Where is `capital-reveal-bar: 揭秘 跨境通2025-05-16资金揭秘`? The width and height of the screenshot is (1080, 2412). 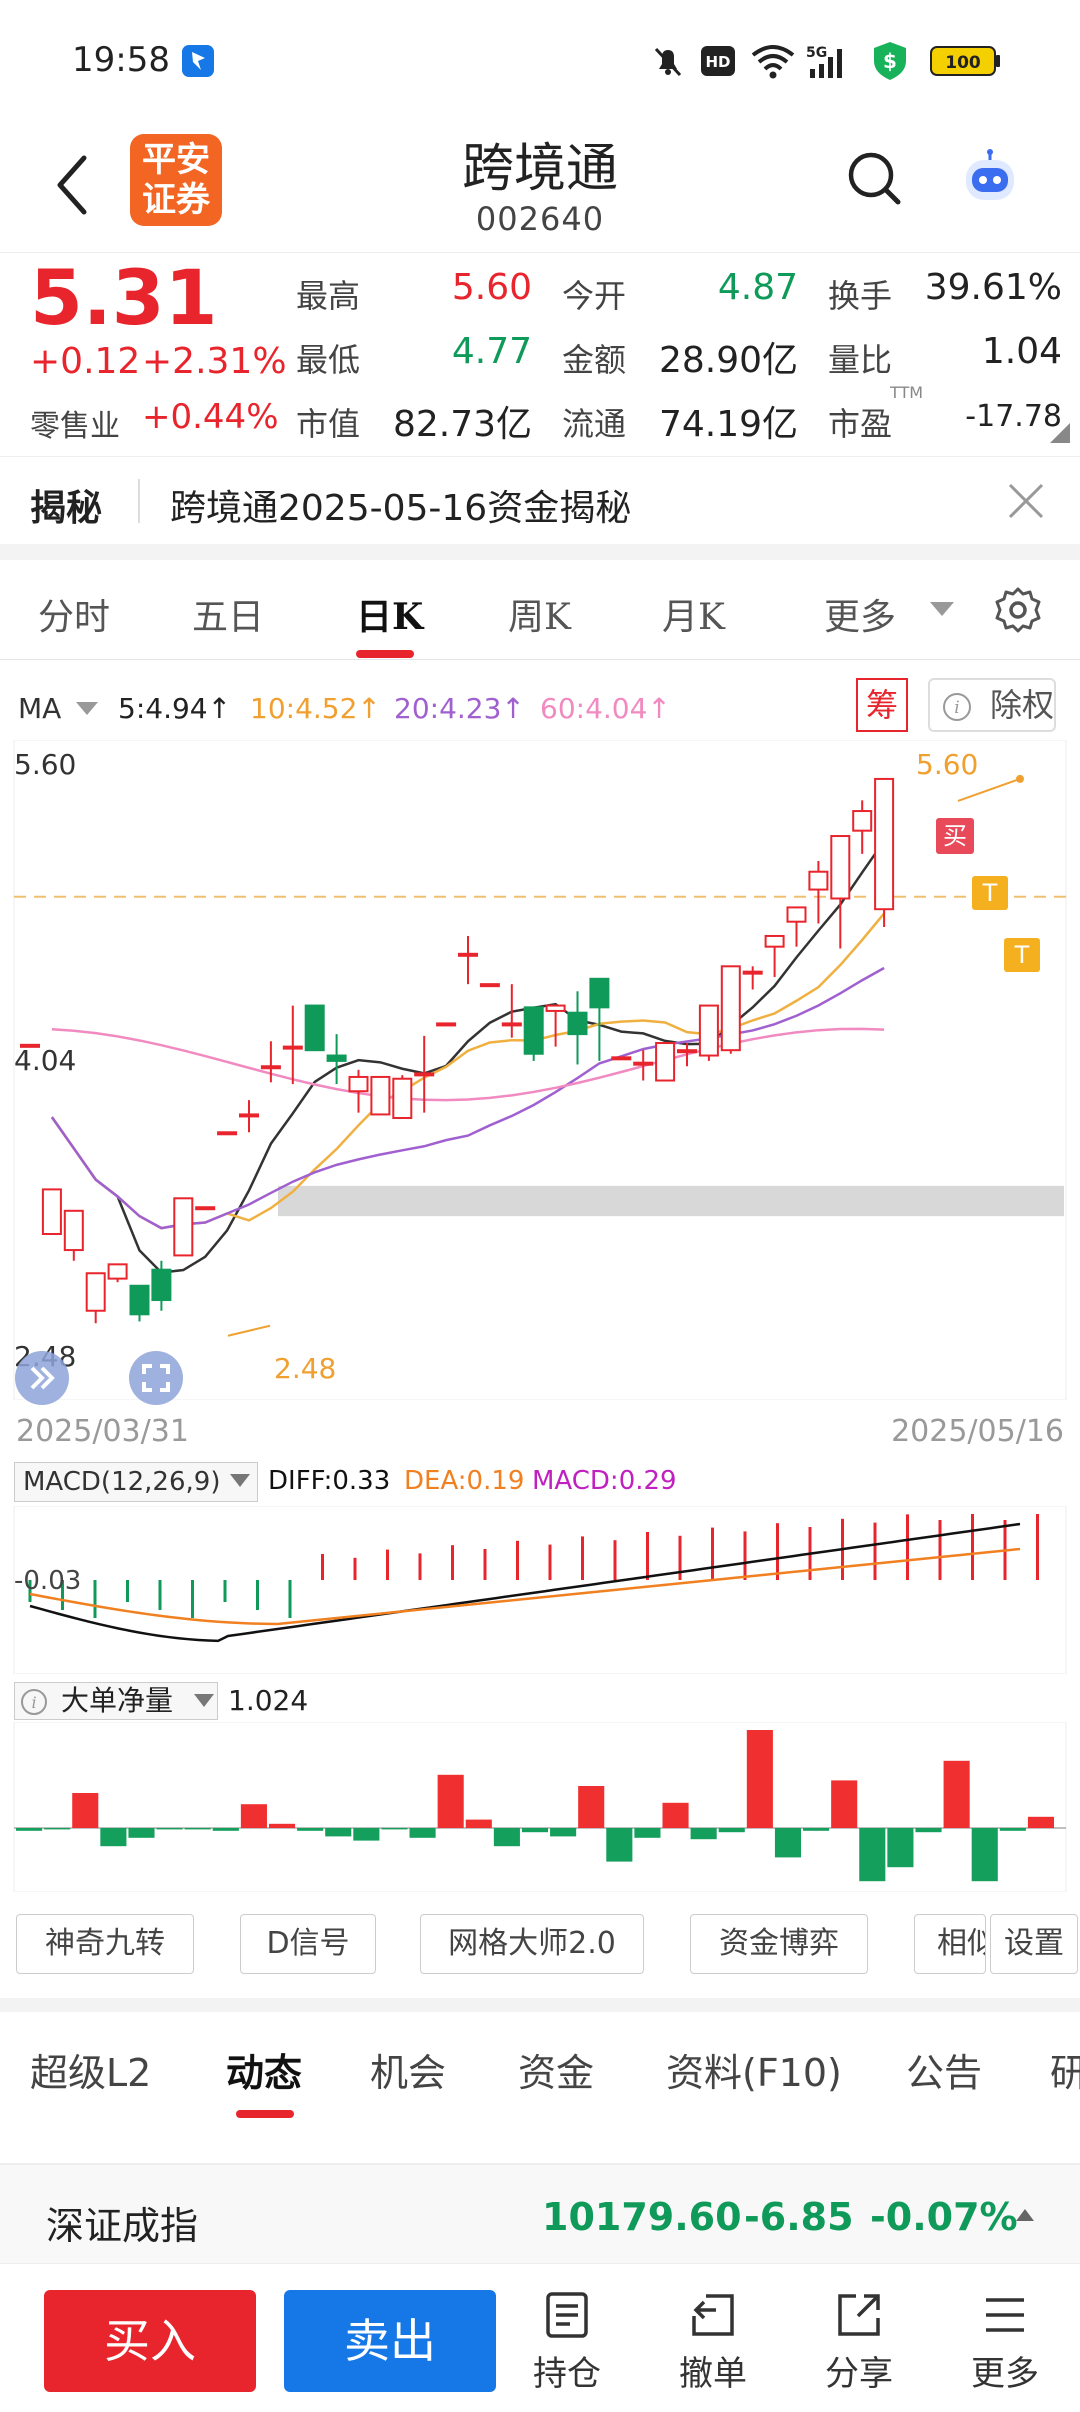 capital-reveal-bar: 揭秘 跨境通2025-05-16资金揭秘 is located at coordinates (540, 500).